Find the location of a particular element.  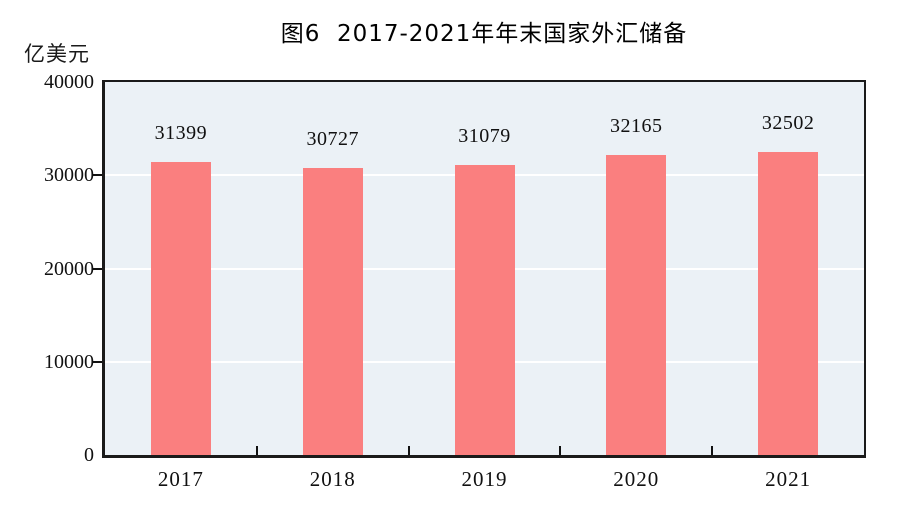

value-label-2021: 32502 is located at coordinates (788, 122).